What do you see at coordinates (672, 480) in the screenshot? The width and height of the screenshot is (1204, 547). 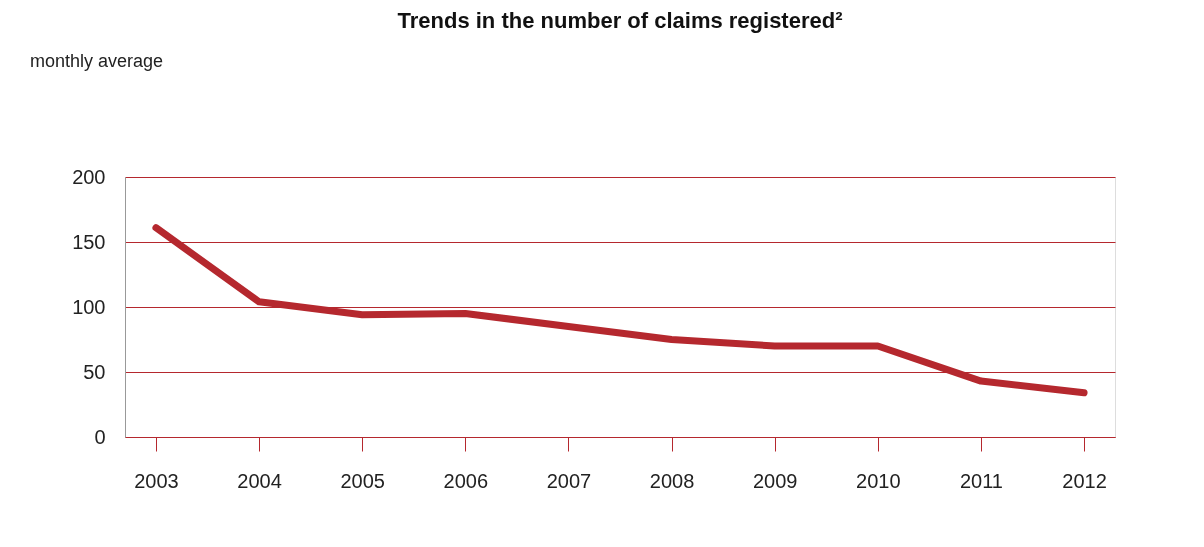 I see `x-tick-label: 2008` at bounding box center [672, 480].